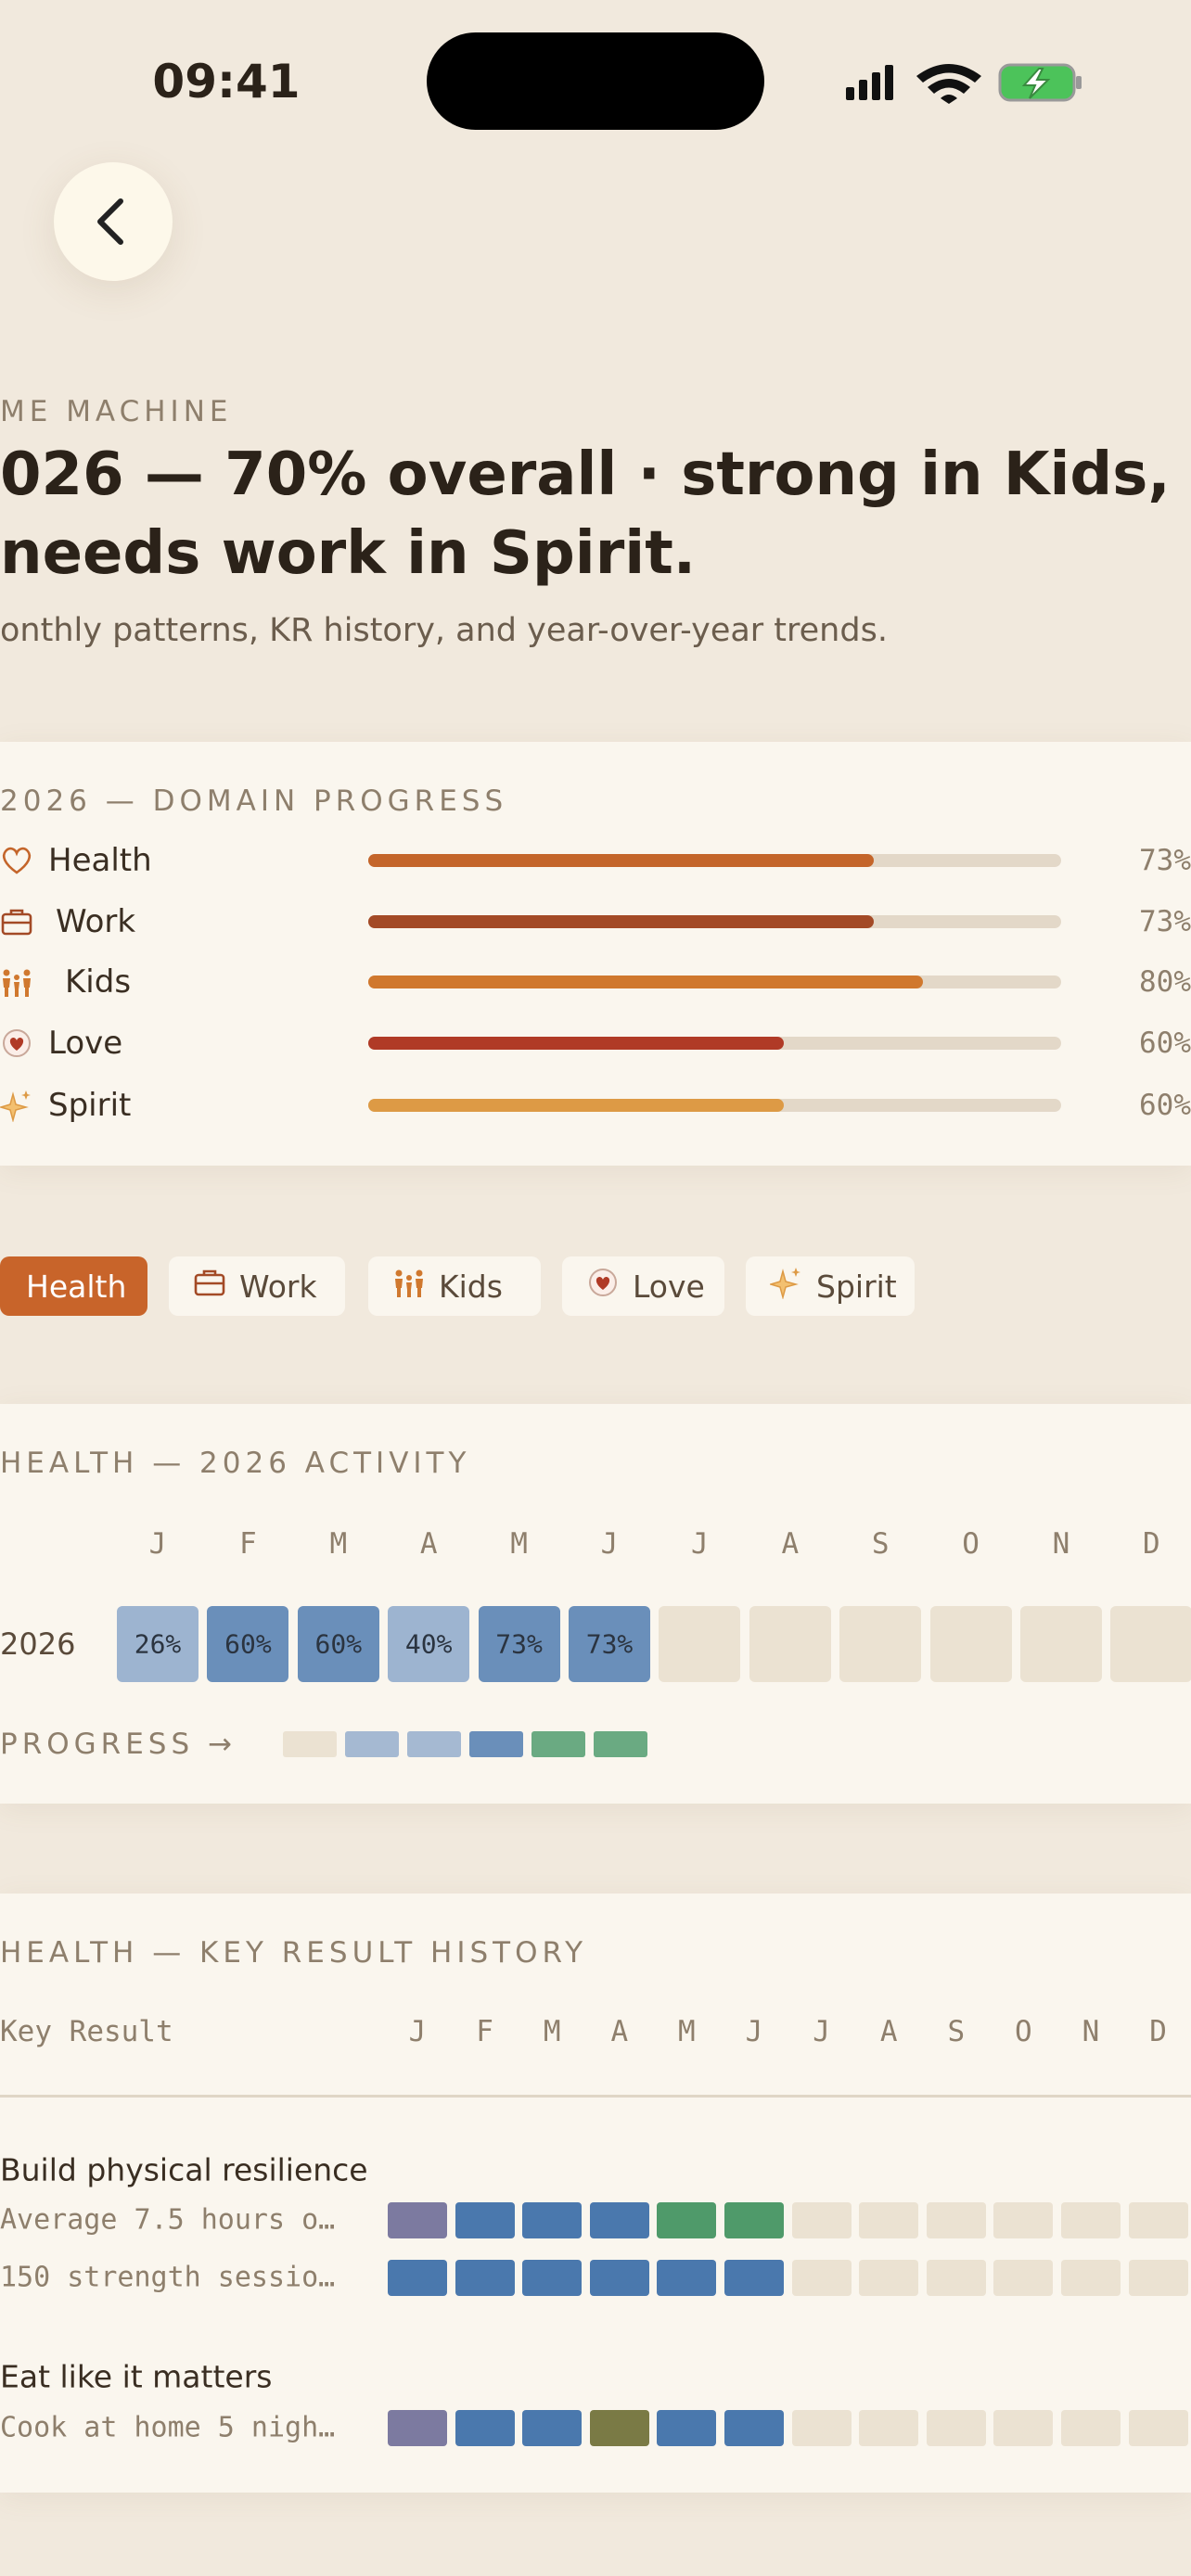 Image resolution: width=1191 pixels, height=2576 pixels. What do you see at coordinates (1165, 1105) in the screenshot?
I see `percent-label: 60%` at bounding box center [1165, 1105].